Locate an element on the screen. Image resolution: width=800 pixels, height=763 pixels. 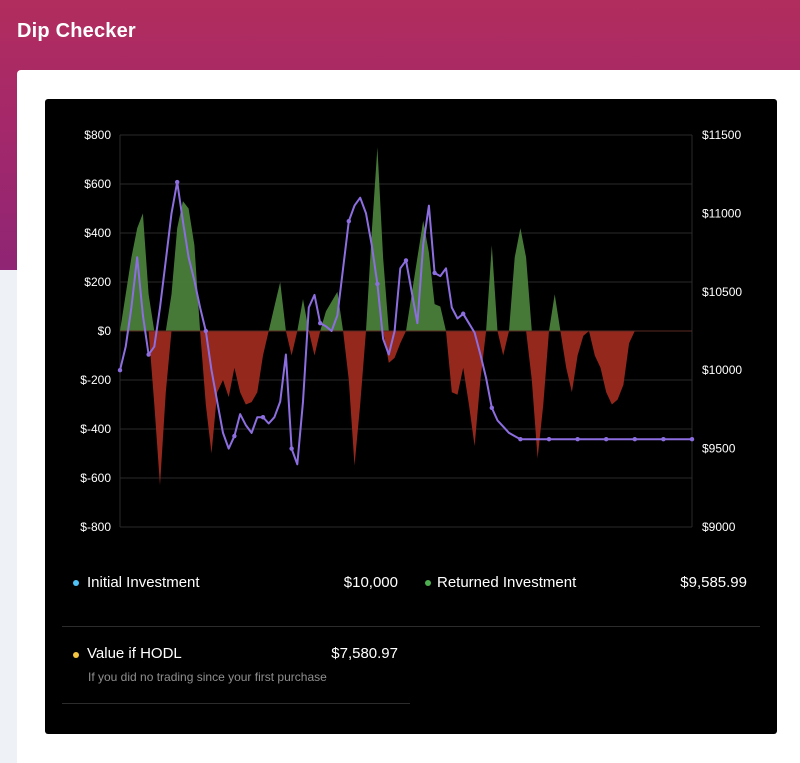
stat-value: $9,585.99 is located at coordinates (713, 582).